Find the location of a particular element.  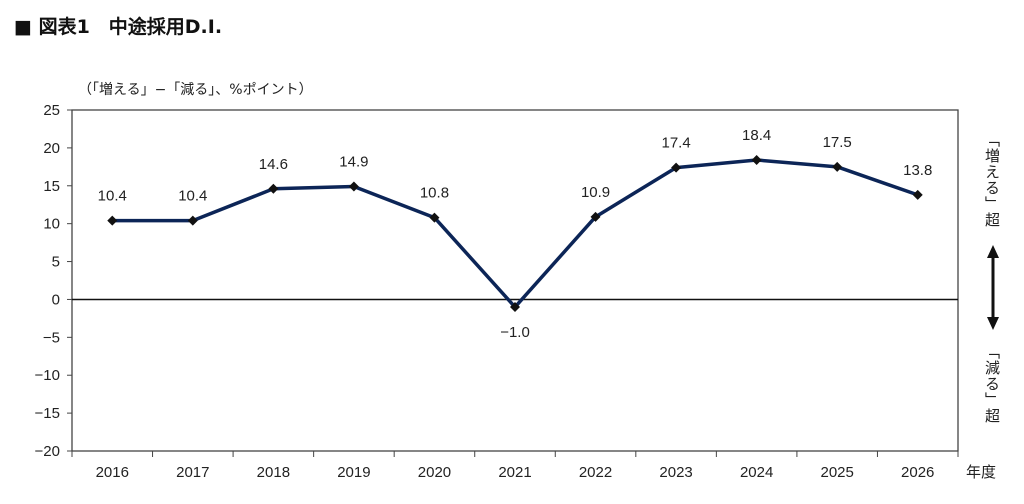

data-label: 10.8 is located at coordinates (434, 193).